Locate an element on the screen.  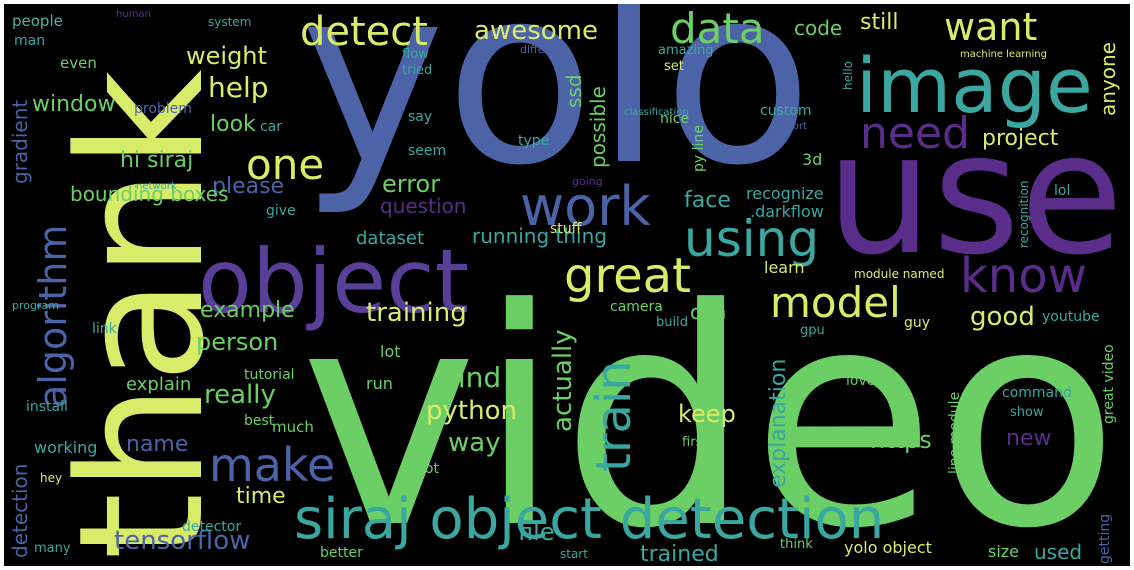
word-using: using is located at coordinates (752, 239).